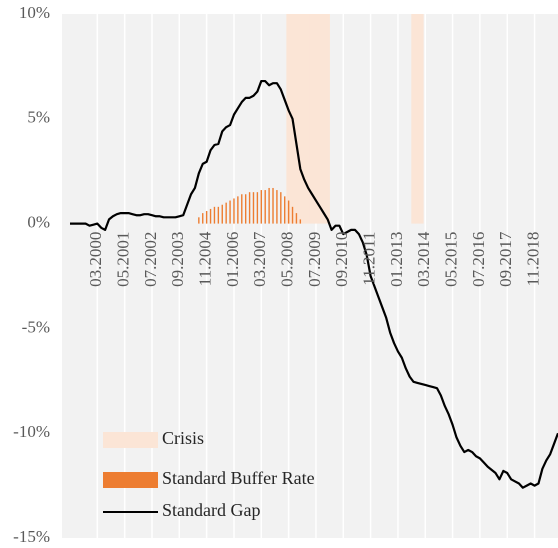  Describe the element at coordinates (95, 259) in the screenshot. I see `x-tick-label: 03.2000` at that location.